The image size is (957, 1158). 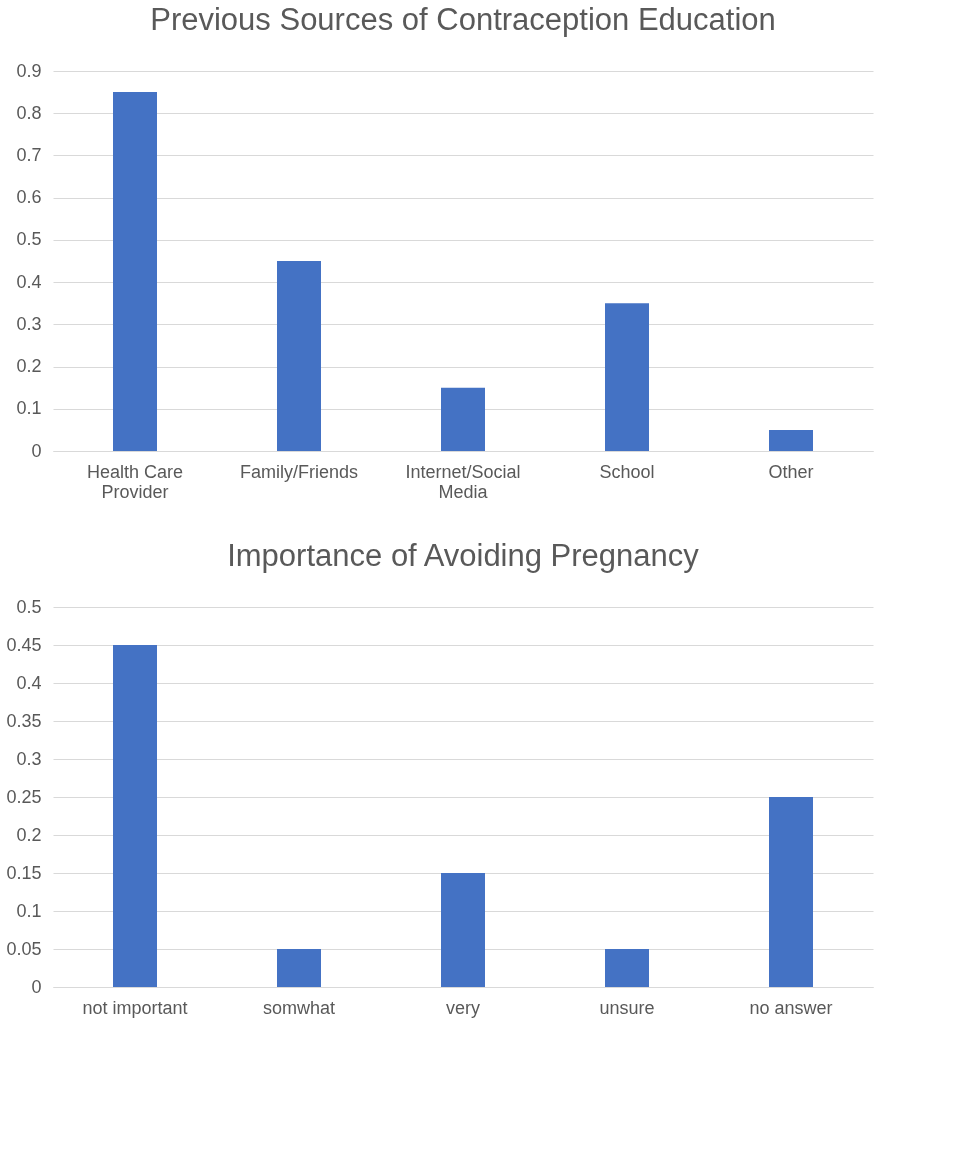 I want to click on x-tick-label: Health Care Provider, so click(x=135, y=481).